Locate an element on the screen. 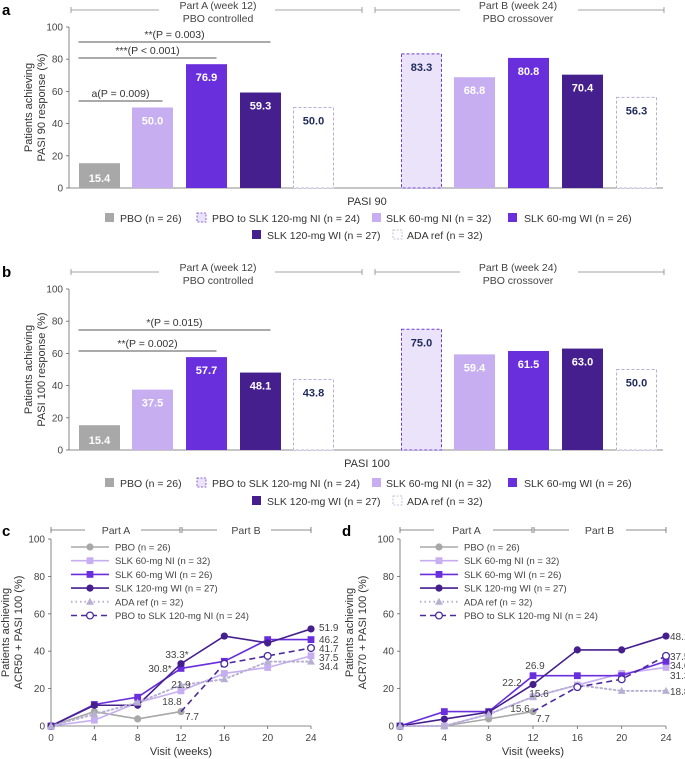 The image size is (685, 759). bar-value-label: 61.5 is located at coordinates (528, 365).